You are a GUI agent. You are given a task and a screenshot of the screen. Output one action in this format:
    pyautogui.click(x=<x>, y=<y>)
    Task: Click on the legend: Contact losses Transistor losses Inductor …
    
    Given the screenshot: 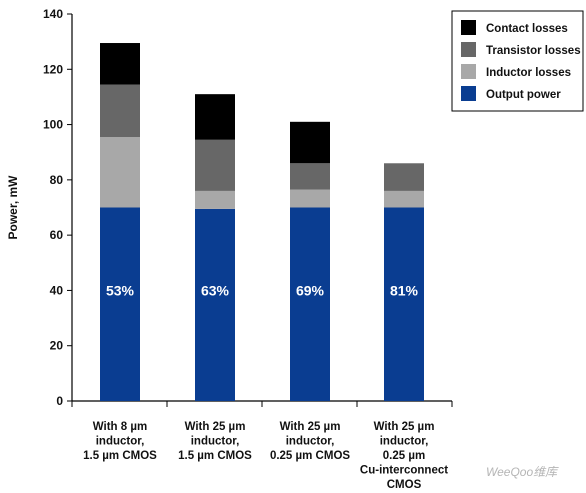 What is the action you would take?
    pyautogui.click(x=517, y=61)
    